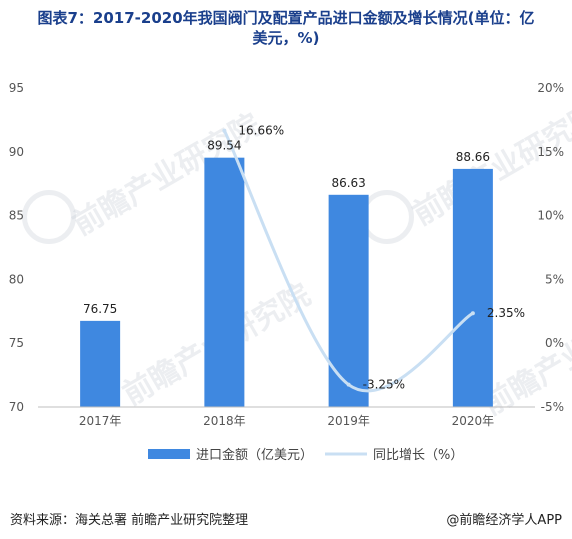  I want to click on legend-bar-label: 进口金额（亿美元）, so click(254, 455).